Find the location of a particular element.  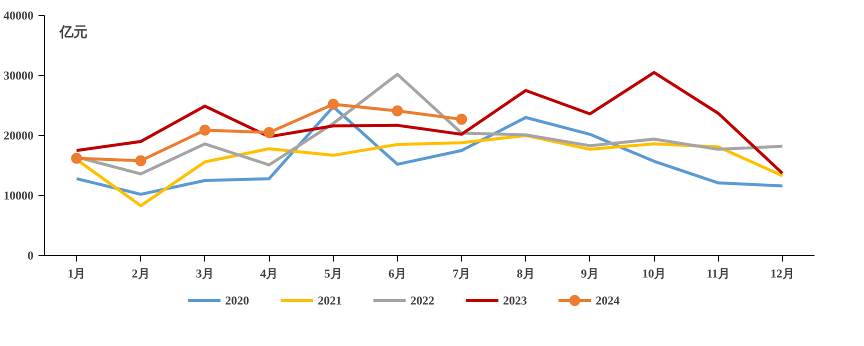

legend-label: 2024 is located at coordinates (608, 301).